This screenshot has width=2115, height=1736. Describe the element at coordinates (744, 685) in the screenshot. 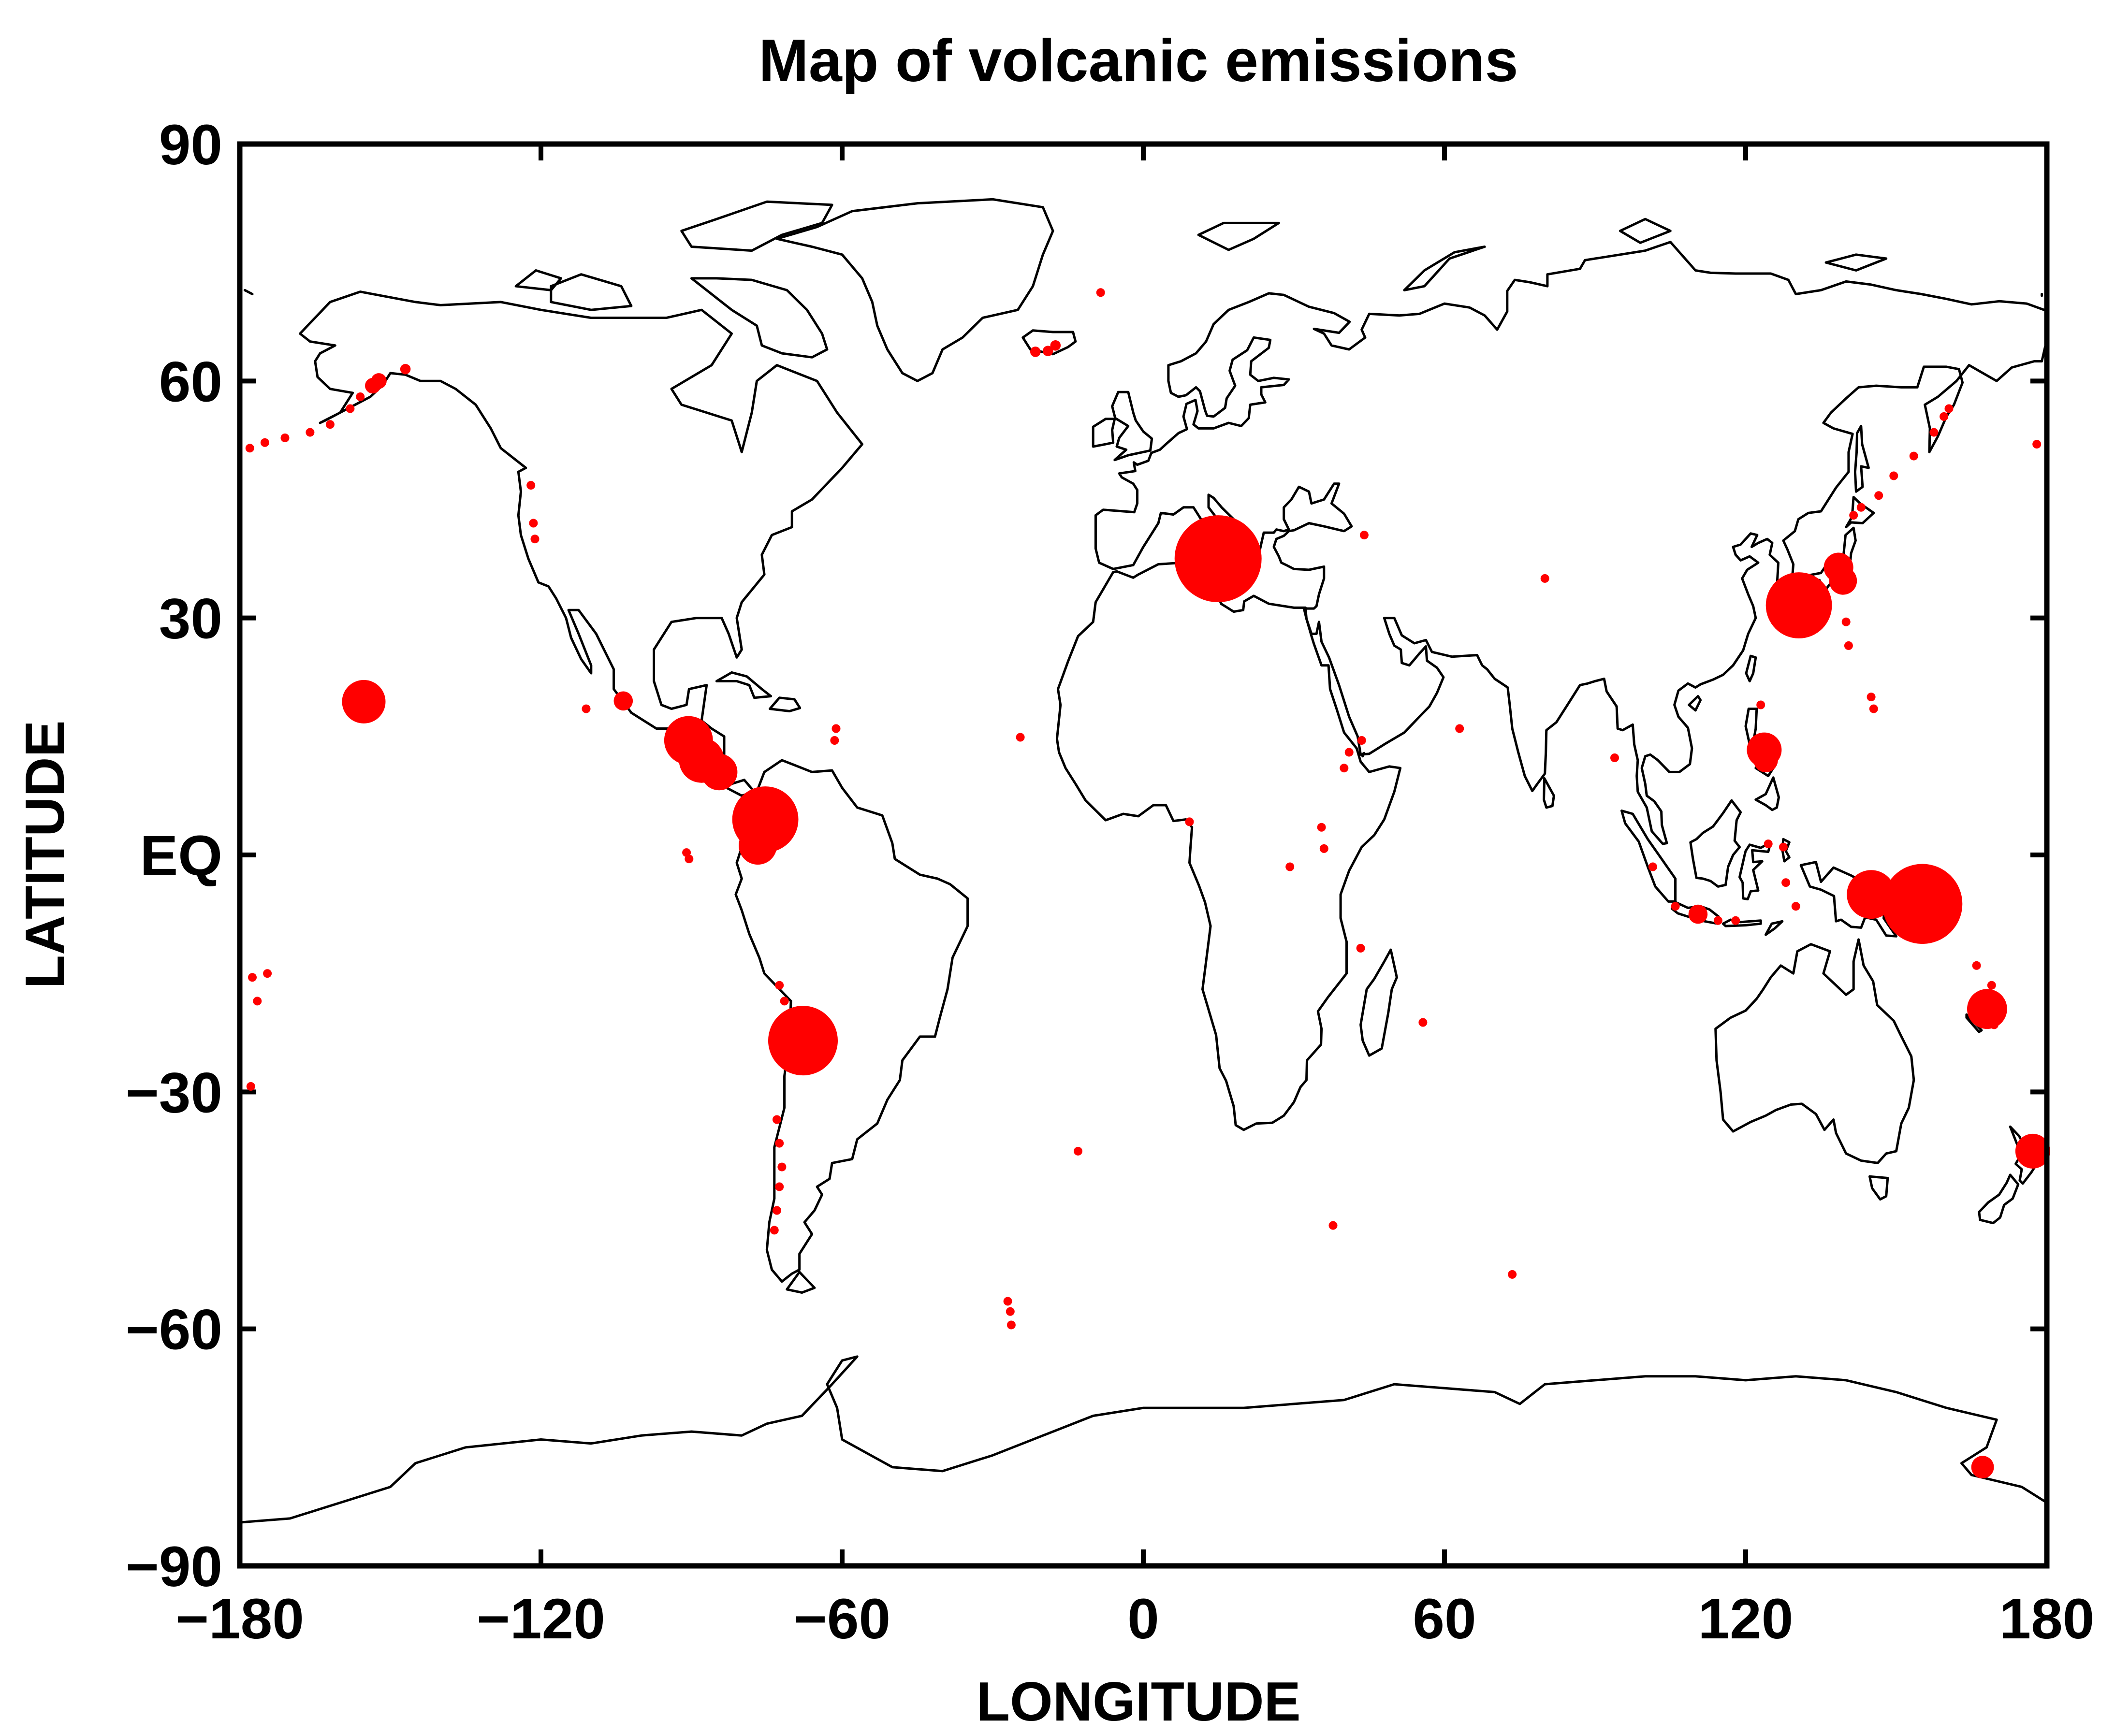

I see `coastline-cuba` at that location.